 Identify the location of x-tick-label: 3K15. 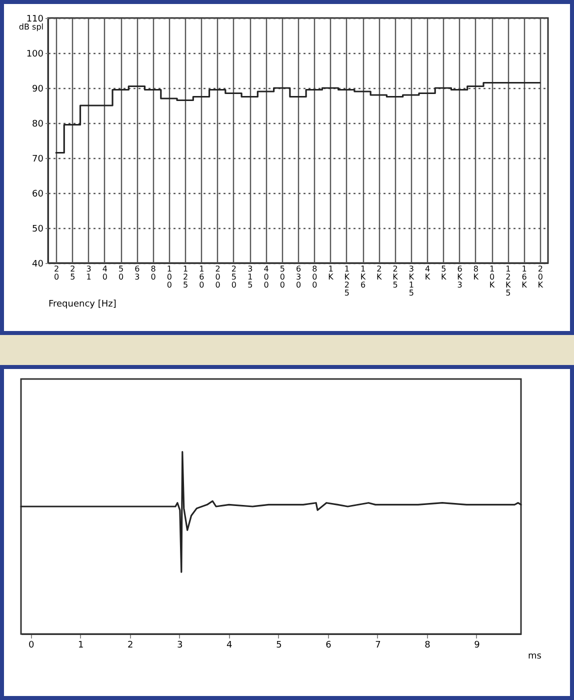
(411, 281).